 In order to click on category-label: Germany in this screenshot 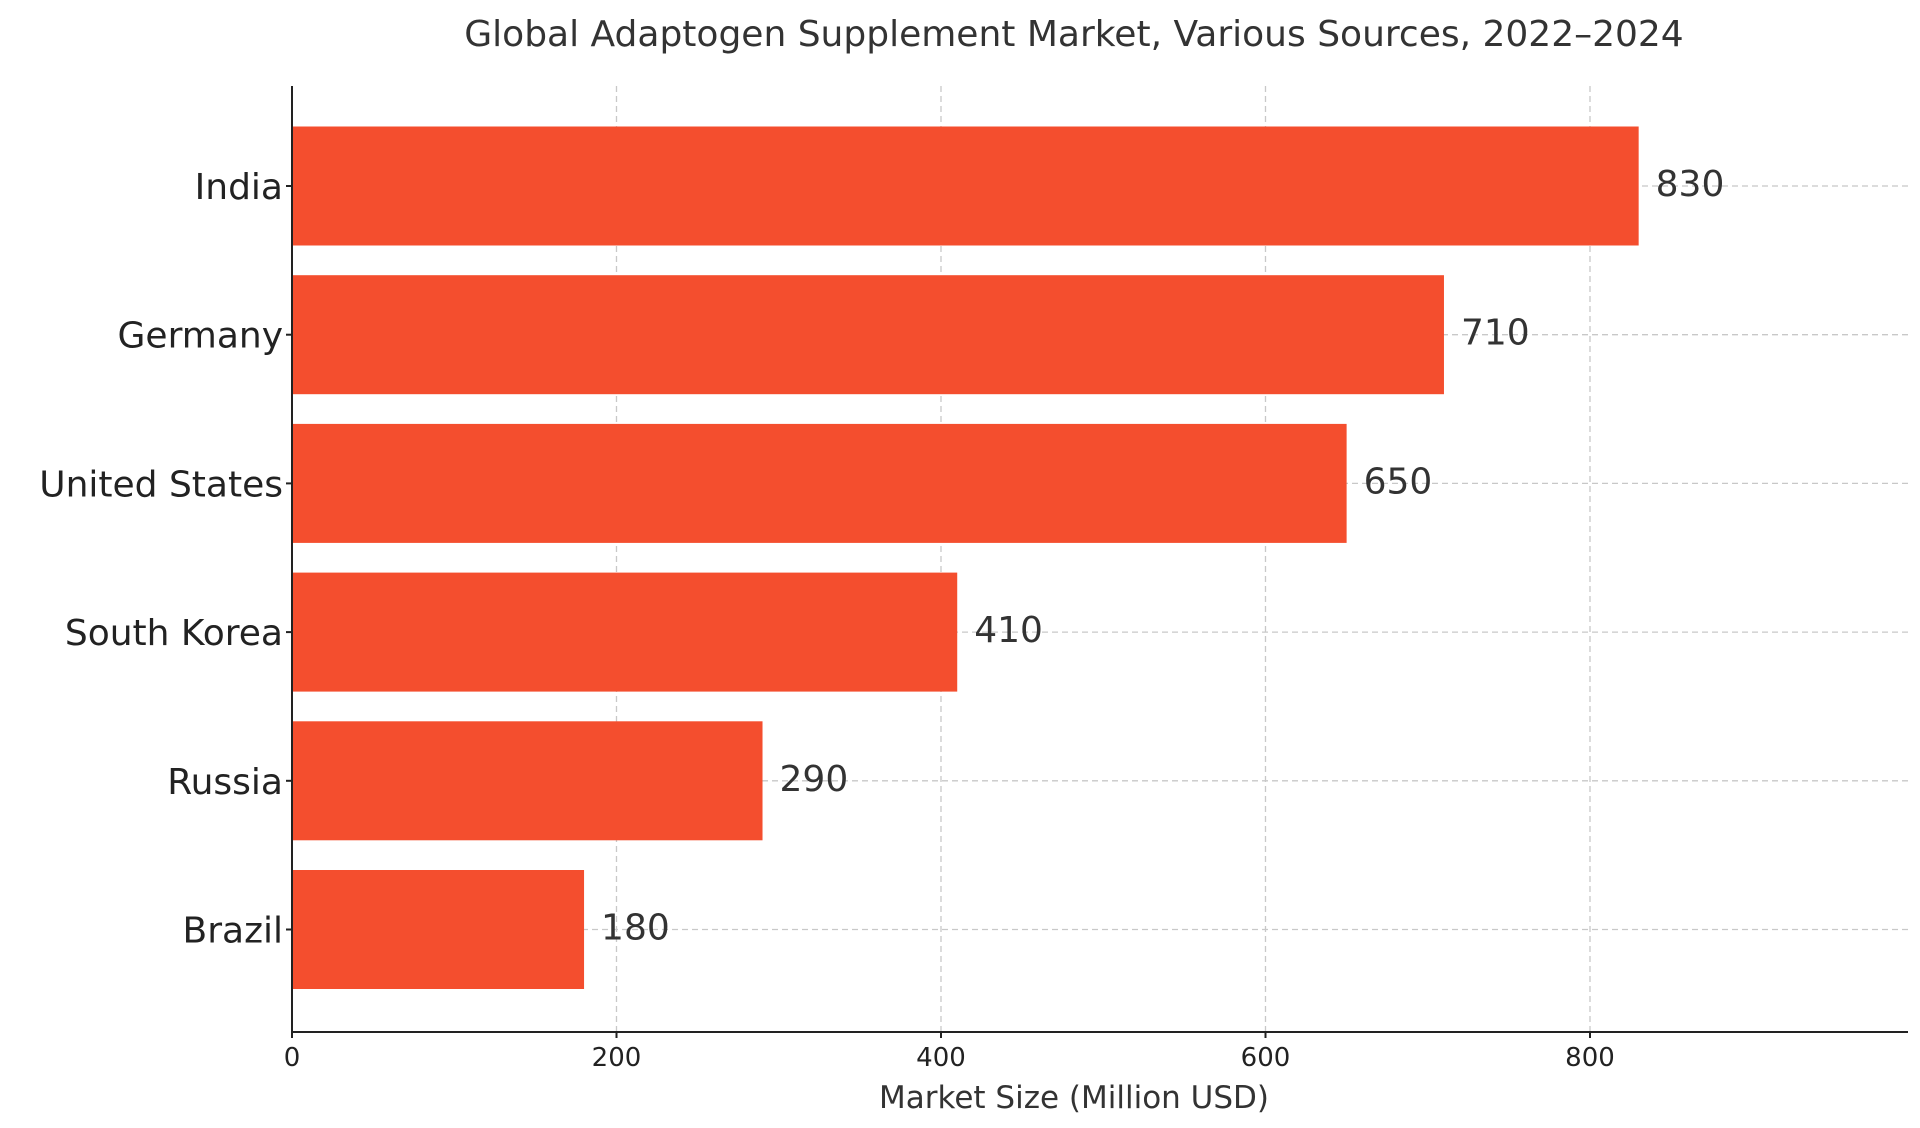, I will do `click(200, 336)`.